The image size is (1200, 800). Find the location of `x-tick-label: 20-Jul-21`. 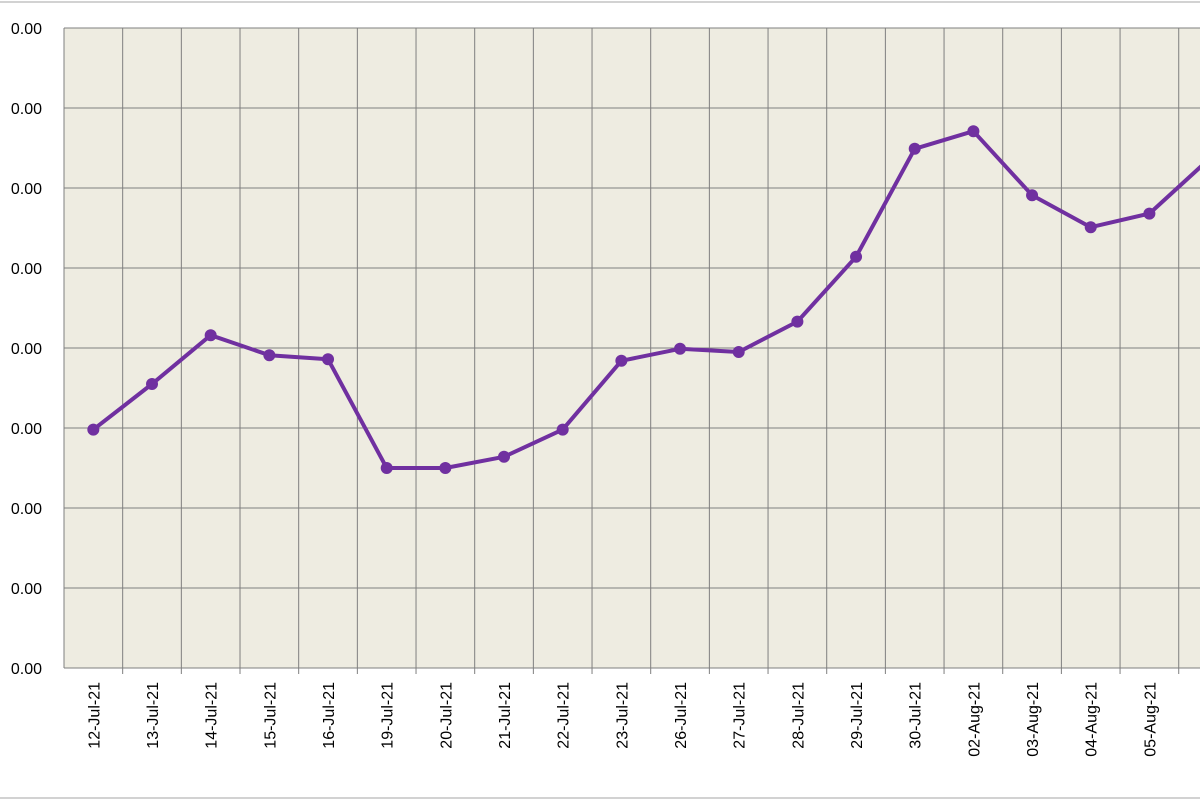

x-tick-label: 20-Jul-21 is located at coordinates (446, 715).